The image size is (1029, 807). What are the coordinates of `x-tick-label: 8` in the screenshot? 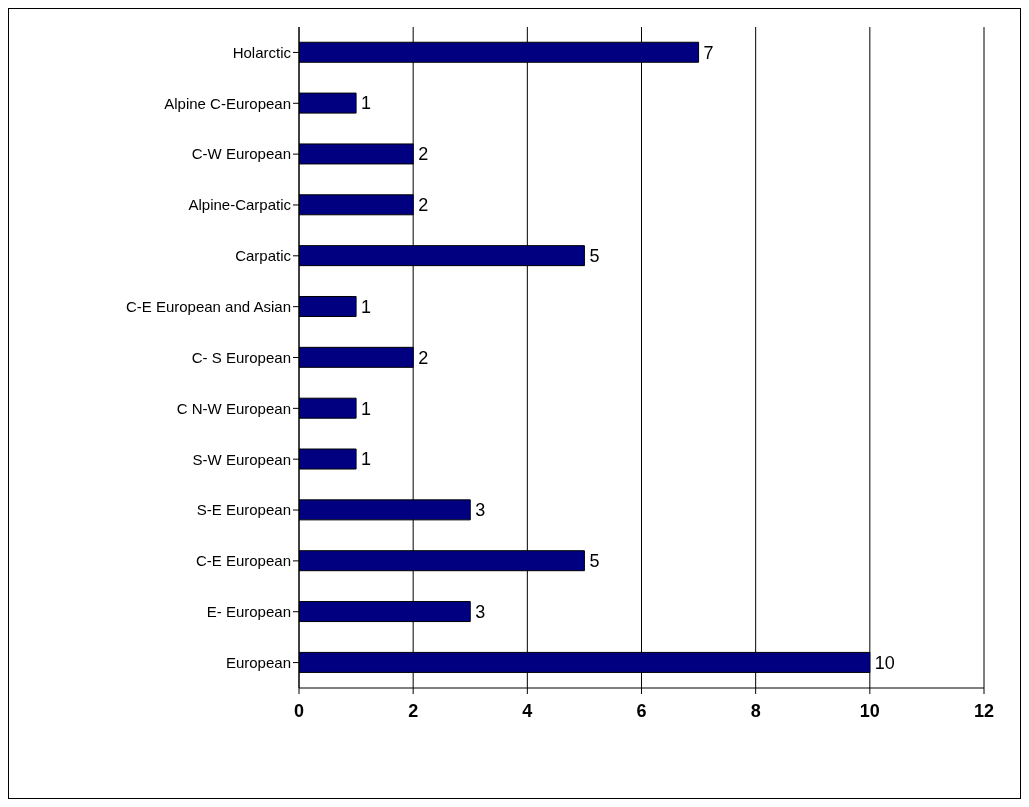 It's located at (755, 710).